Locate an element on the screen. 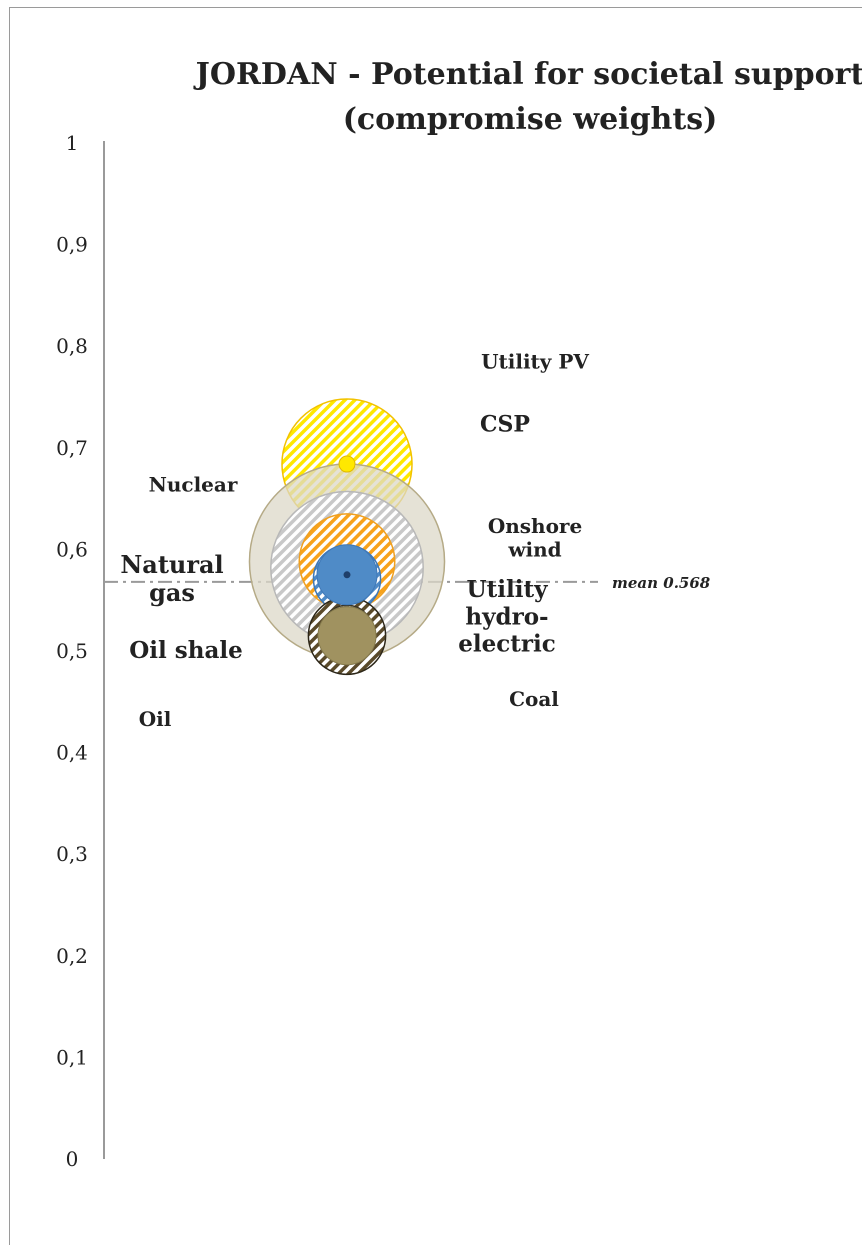 The width and height of the screenshot is (862, 1245). mean-label: mean 0.568 is located at coordinates (661, 583).